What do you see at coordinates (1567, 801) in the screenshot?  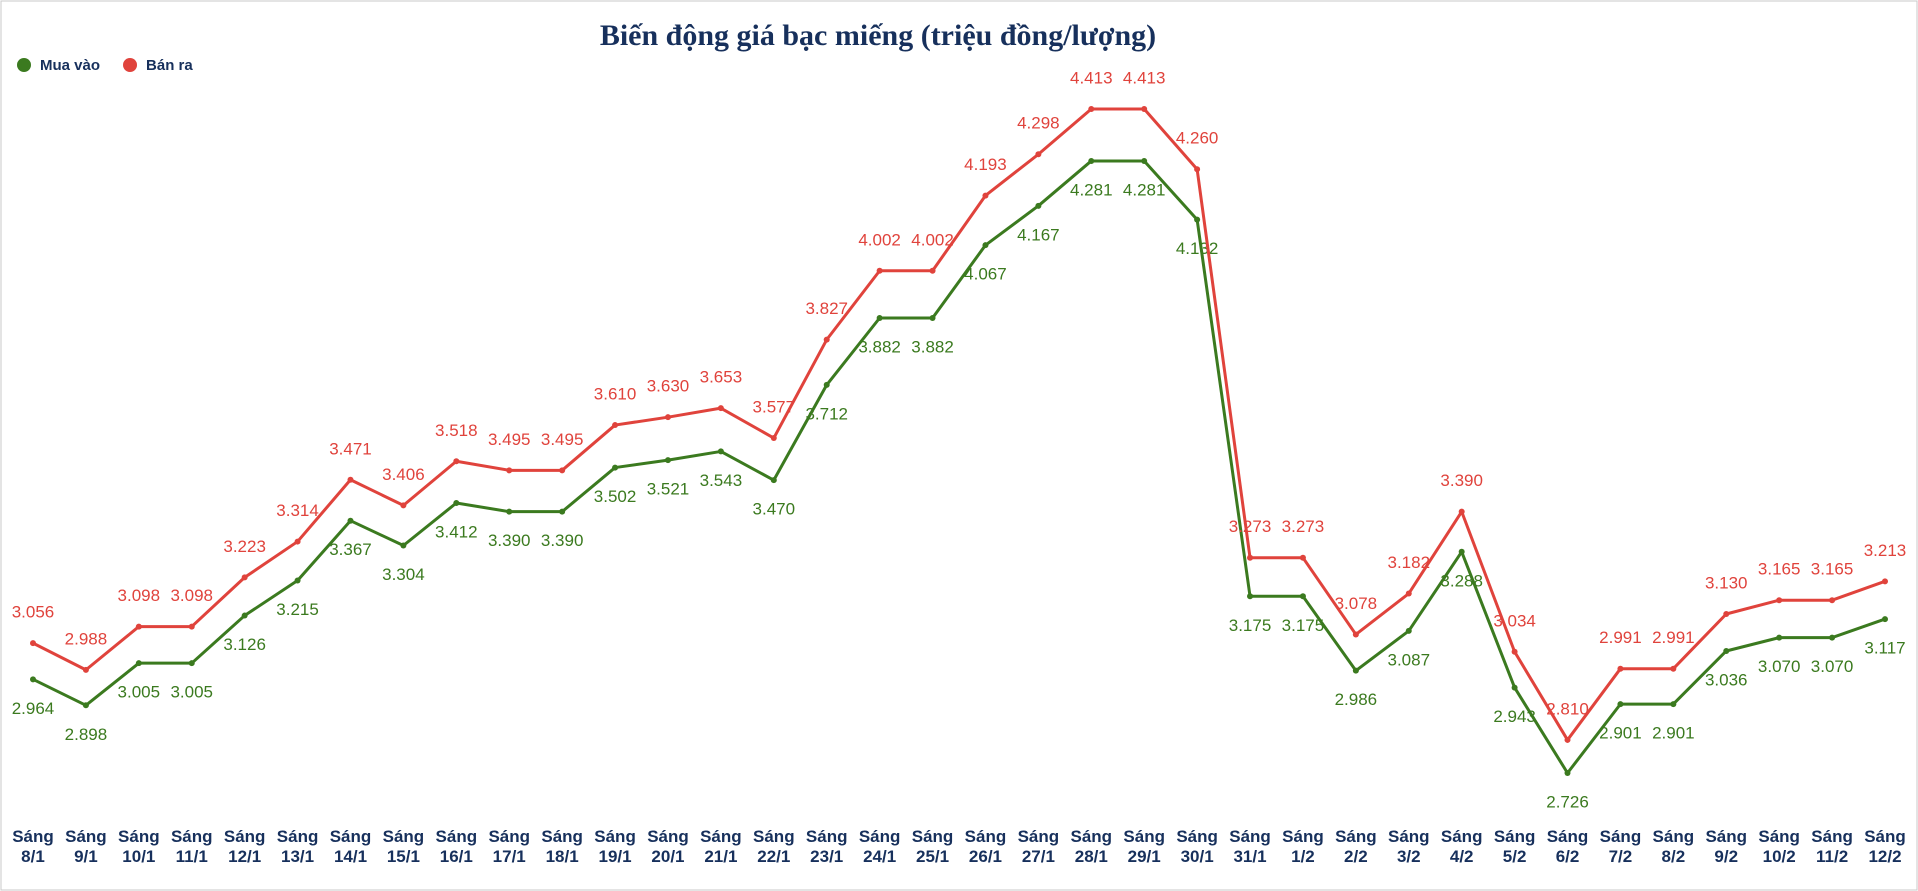 I see `data-label: 2.726` at bounding box center [1567, 801].